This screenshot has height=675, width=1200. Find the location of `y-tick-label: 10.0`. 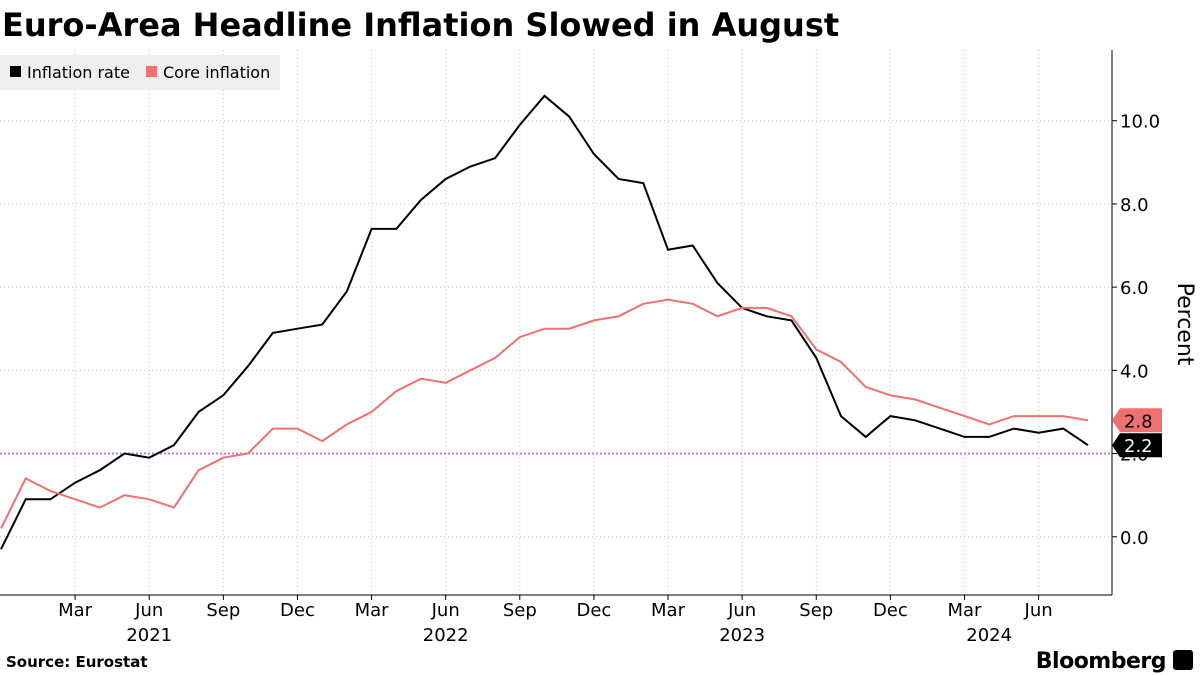

y-tick-label: 10.0 is located at coordinates (1140, 122).